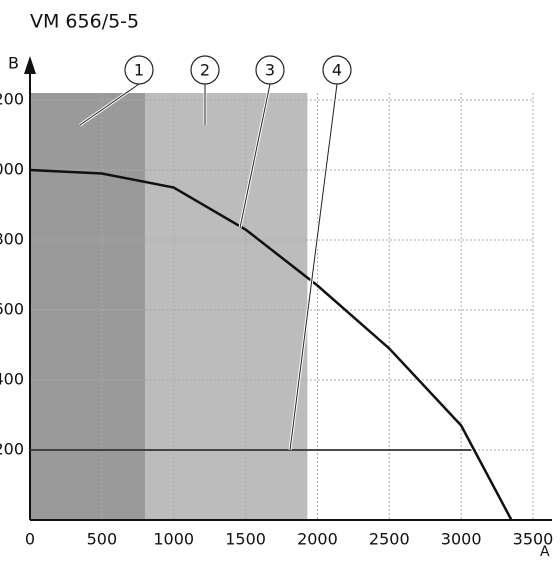  Describe the element at coordinates (317, 539) in the screenshot. I see `x-tick-label: 2000` at that location.